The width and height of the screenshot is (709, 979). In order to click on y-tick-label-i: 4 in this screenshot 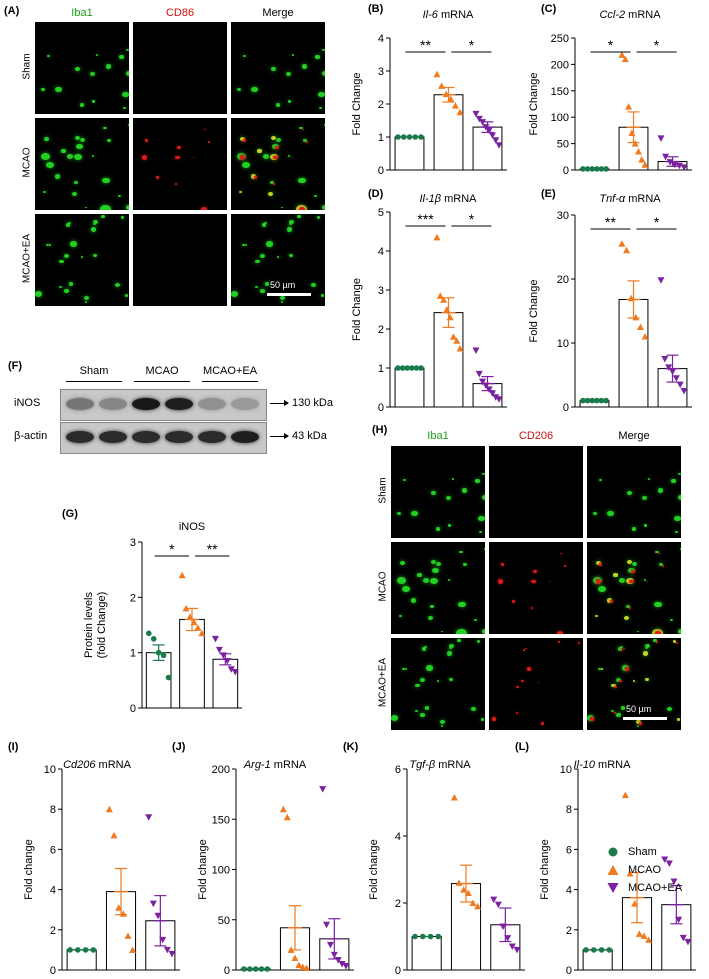, I will do `click(53, 891)`.